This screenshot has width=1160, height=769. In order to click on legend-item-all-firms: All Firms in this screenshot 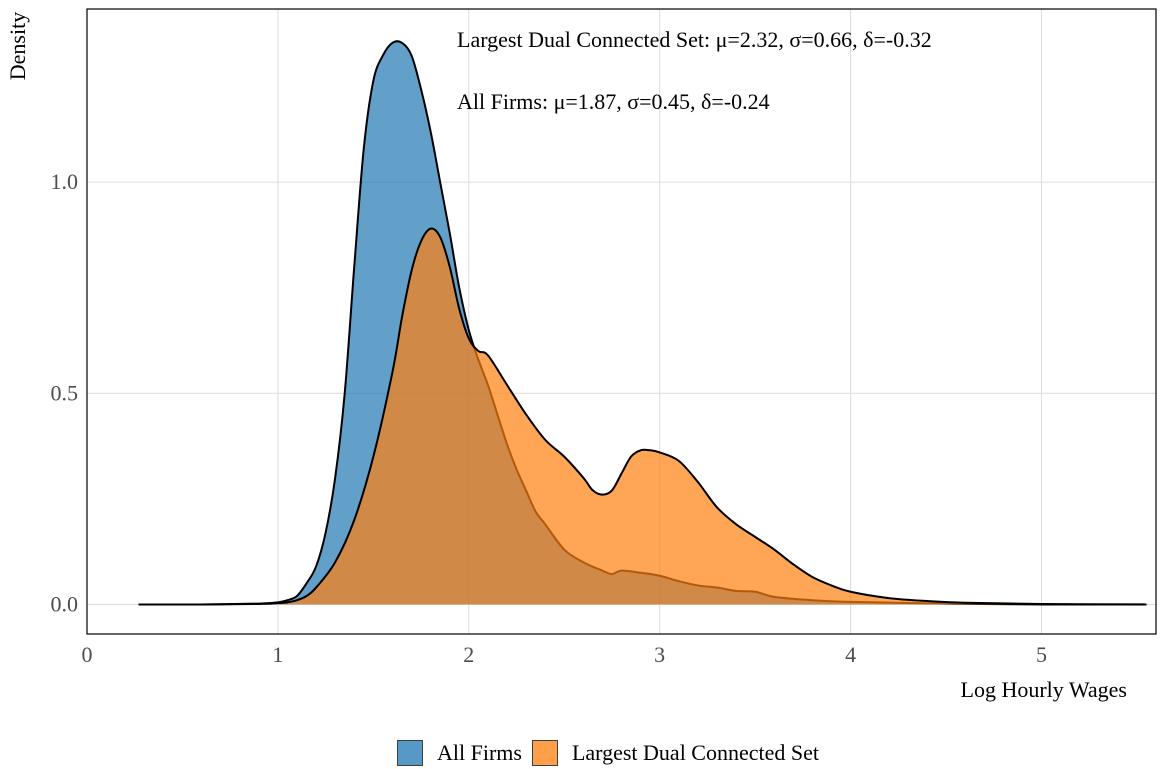, I will do `click(459, 753)`.